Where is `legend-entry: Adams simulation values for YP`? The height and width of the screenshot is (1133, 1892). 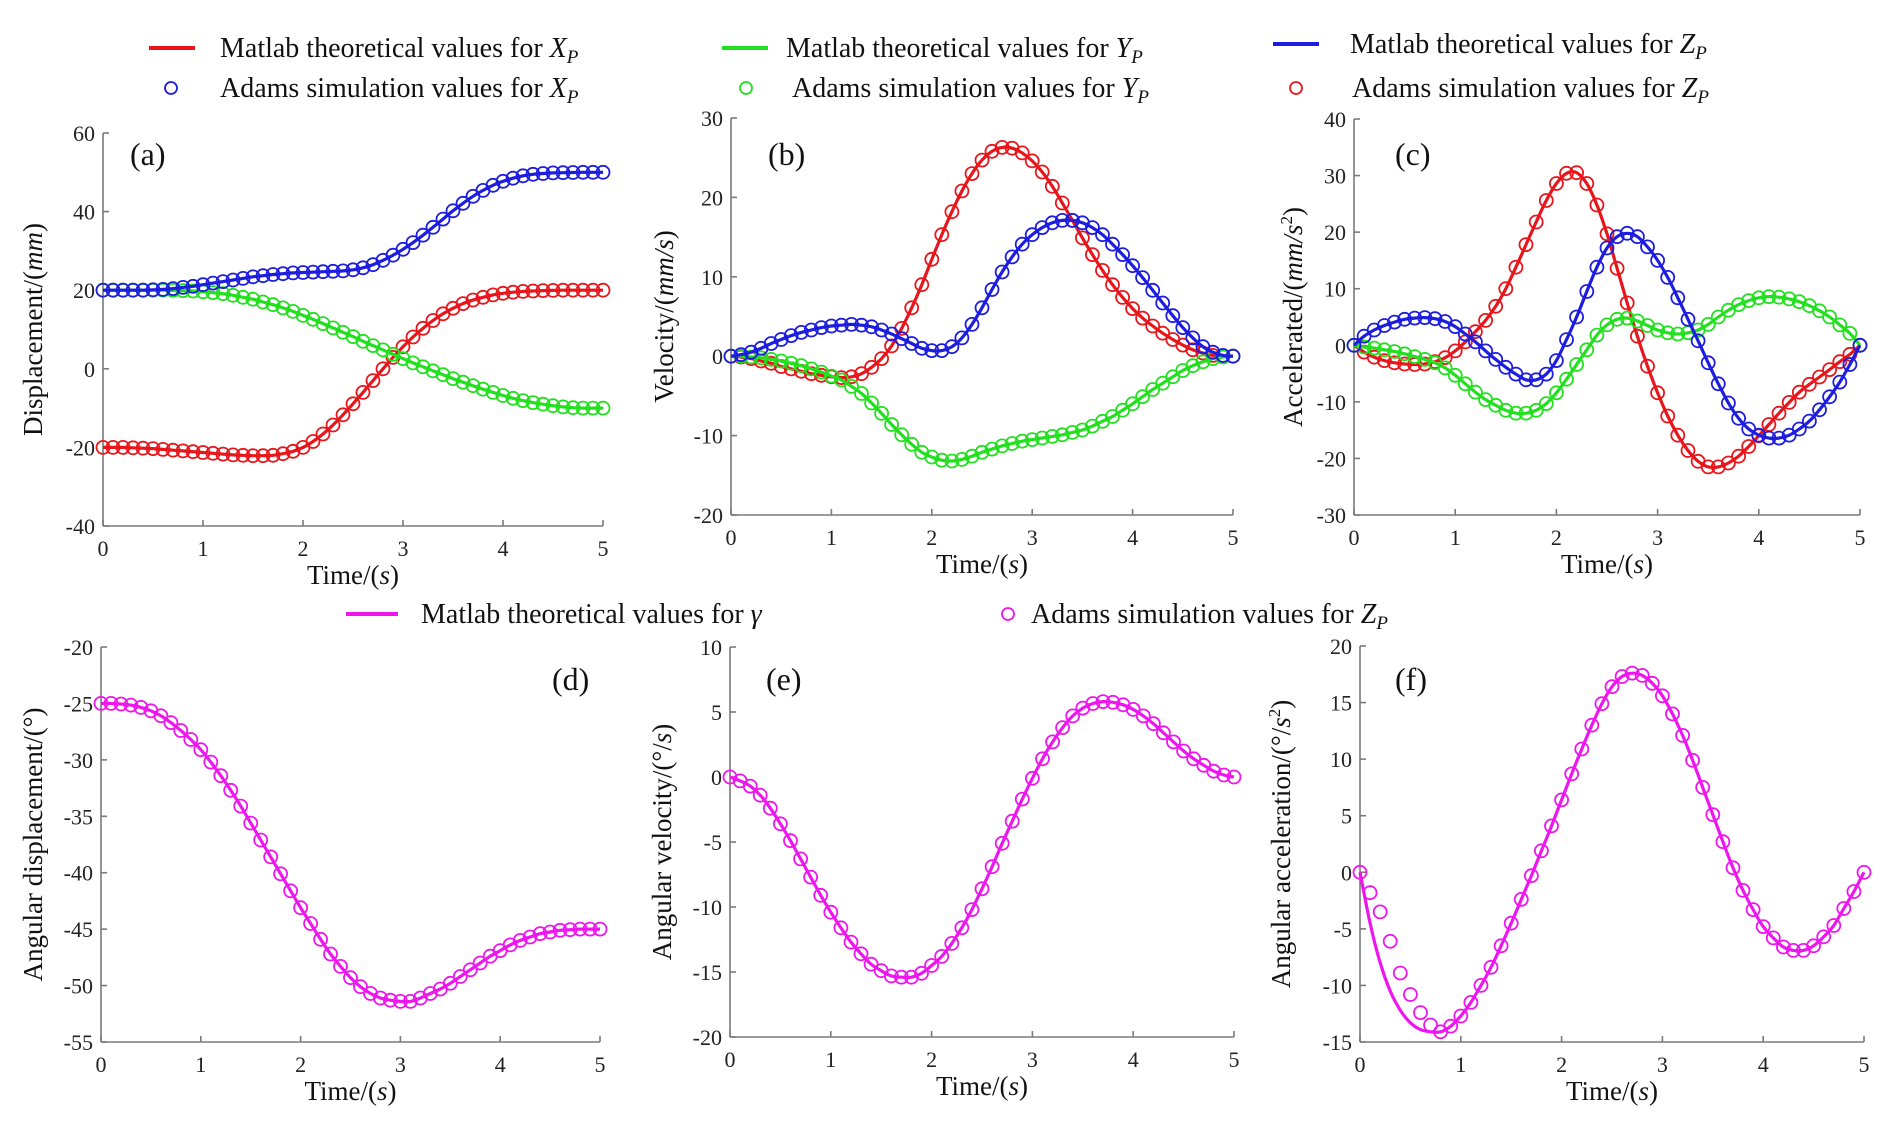 legend-entry: Adams simulation values for YP is located at coordinates (944, 90).